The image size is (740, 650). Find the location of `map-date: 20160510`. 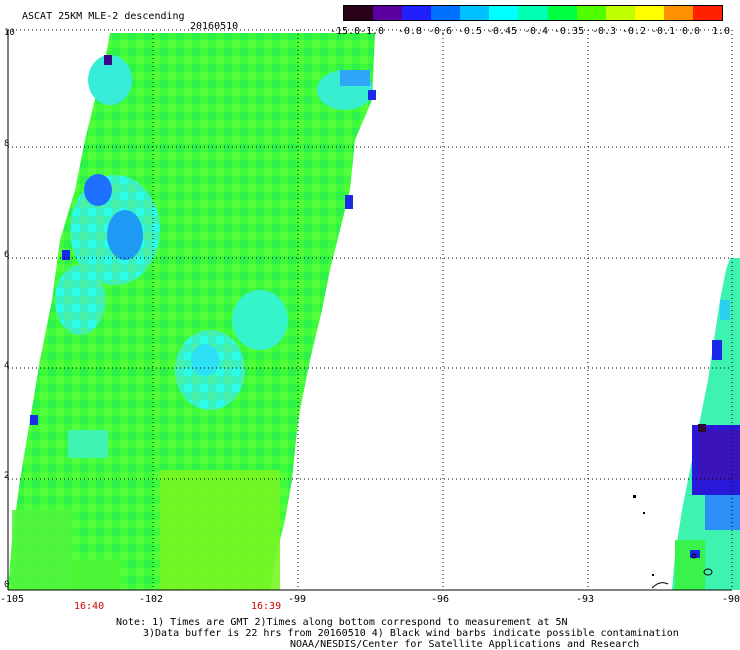

map-date: 20160510 is located at coordinates (214, 26).